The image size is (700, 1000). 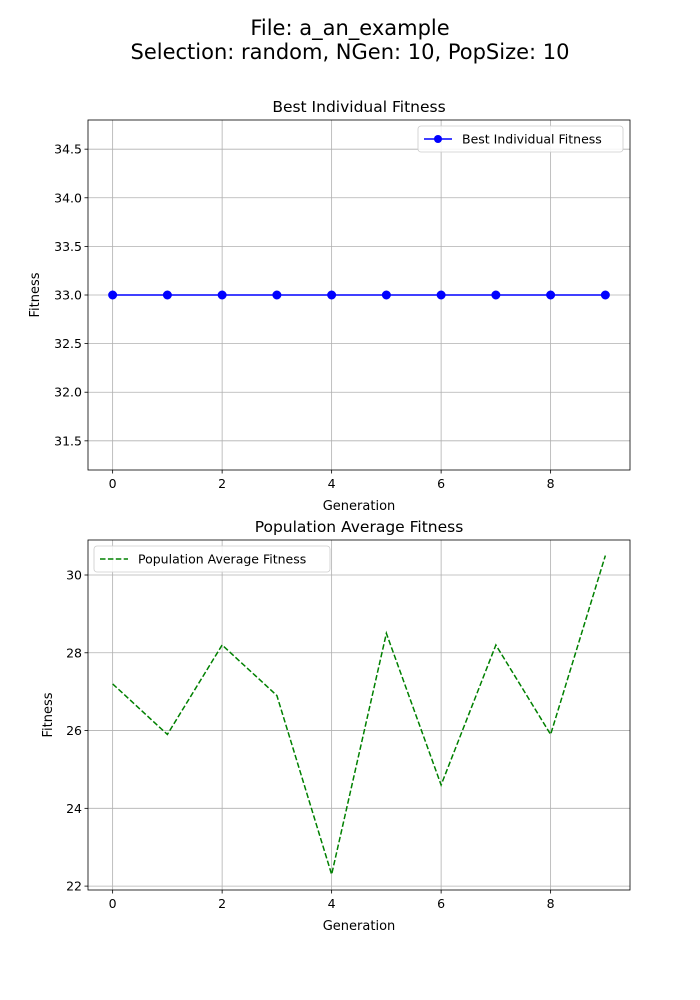 I want to click on chart-2-x-tick-label: 8, so click(x=551, y=903).